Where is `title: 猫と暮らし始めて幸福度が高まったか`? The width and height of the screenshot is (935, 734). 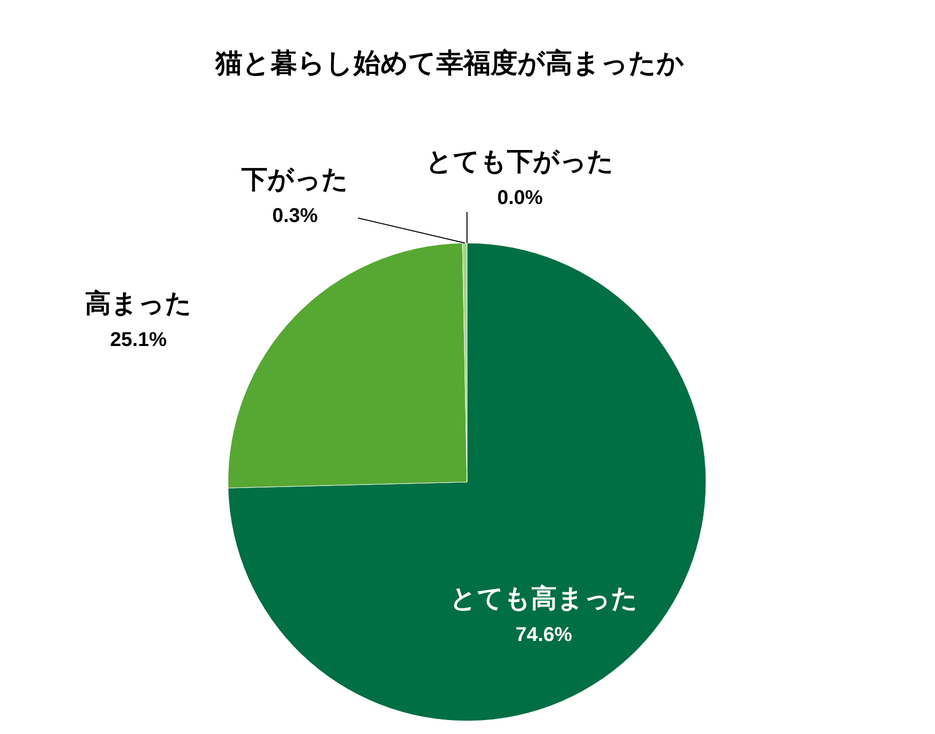 title: 猫と暮らし始めて幸福度が高まったか is located at coordinates (450, 63).